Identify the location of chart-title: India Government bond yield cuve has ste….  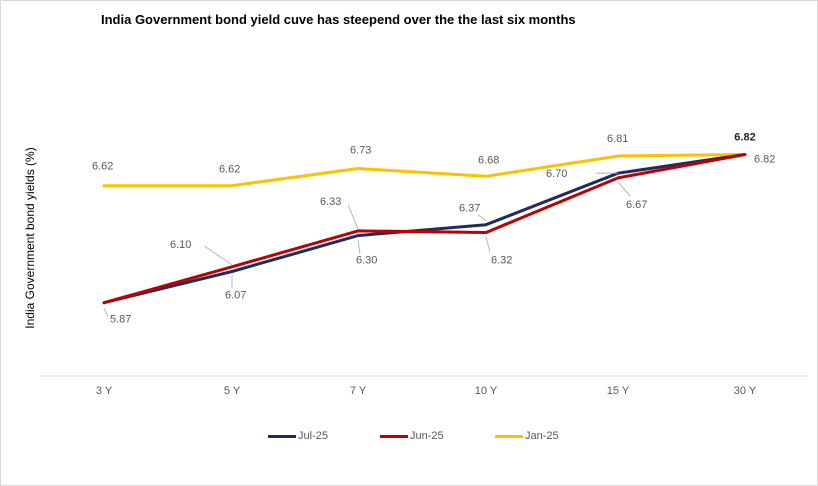
(338, 19).